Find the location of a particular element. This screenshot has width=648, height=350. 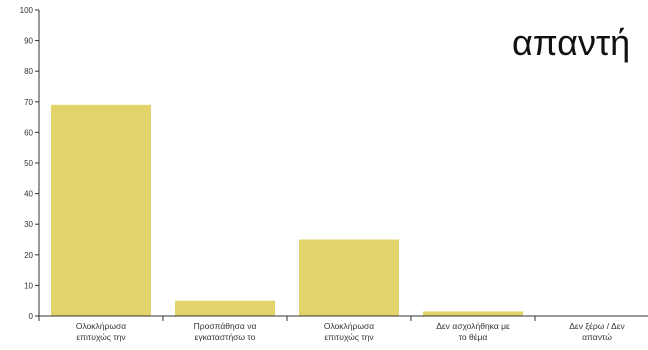

y-tick-label: 90 is located at coordinates (28, 41).